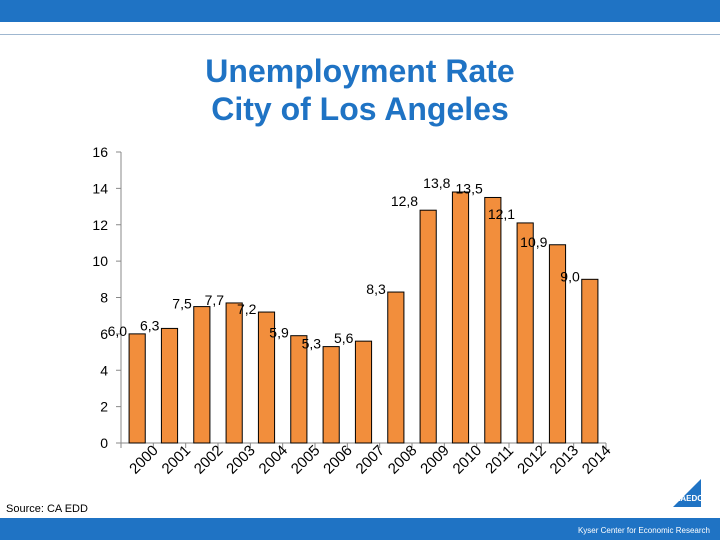 Image resolution: width=720 pixels, height=540 pixels. What do you see at coordinates (104, 334) in the screenshot?
I see `y-tick-label: 6` at bounding box center [104, 334].